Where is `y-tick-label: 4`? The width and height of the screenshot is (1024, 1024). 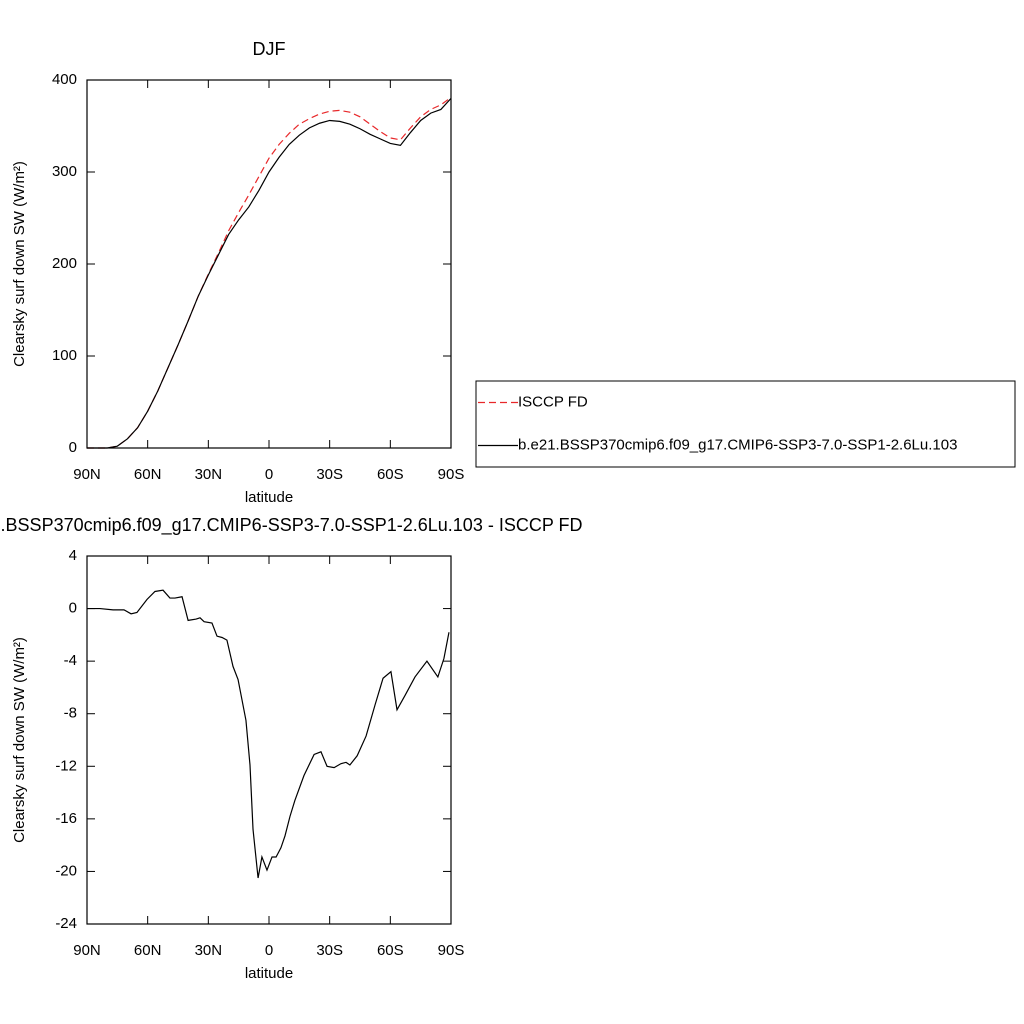
y-tick-label: 4 is located at coordinates (73, 555).